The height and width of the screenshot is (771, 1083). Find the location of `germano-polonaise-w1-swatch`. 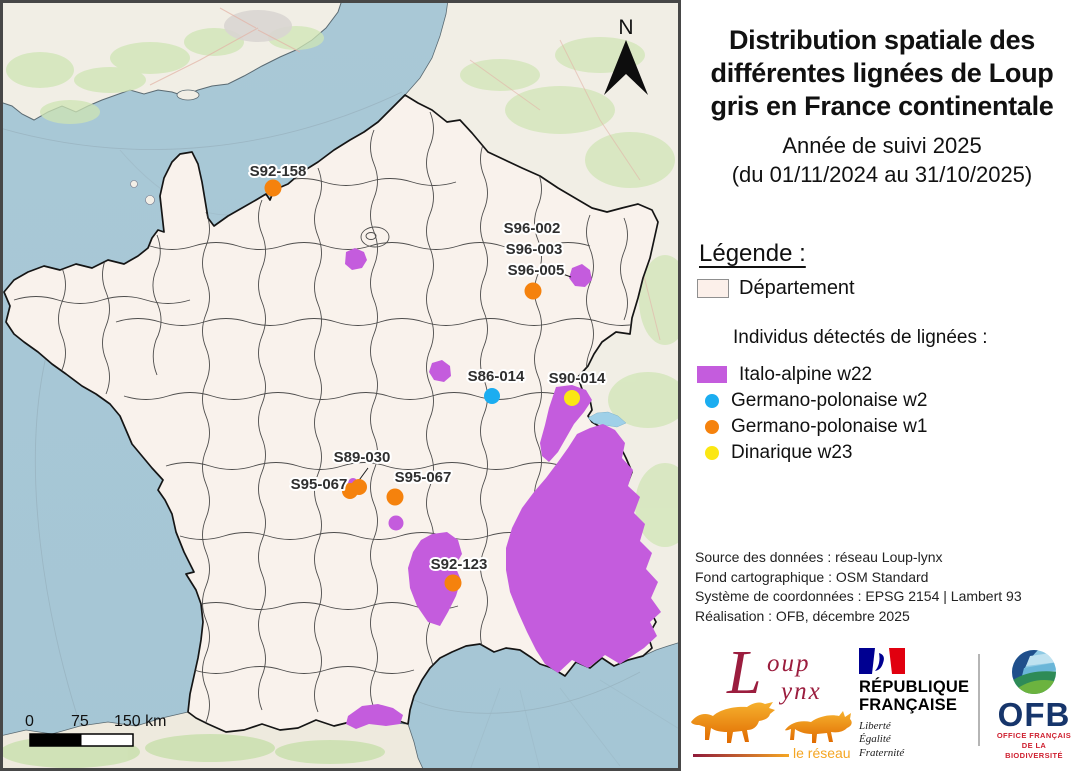

germano-polonaise-w1-swatch is located at coordinates (712, 426).